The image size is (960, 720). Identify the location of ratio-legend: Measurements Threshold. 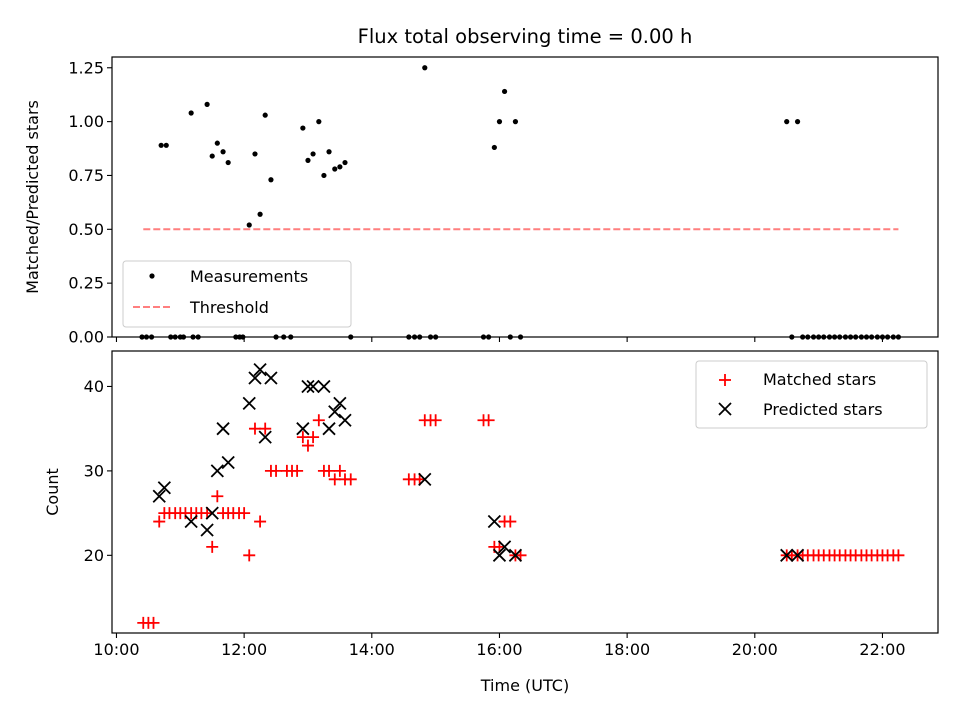
(237, 294).